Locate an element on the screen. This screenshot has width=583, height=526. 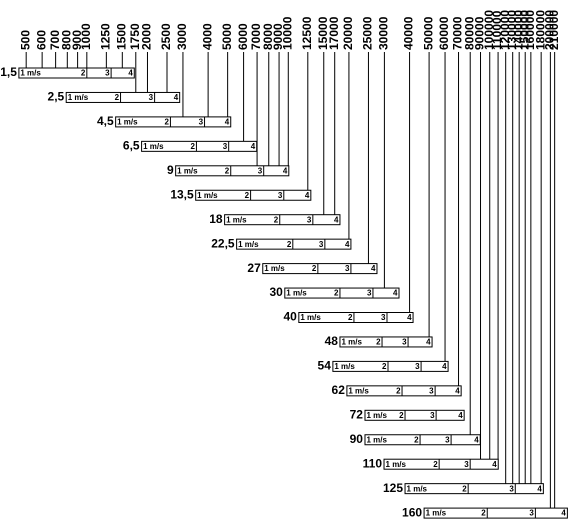
x-tick-label: 7000 is located at coordinates (256, 36).